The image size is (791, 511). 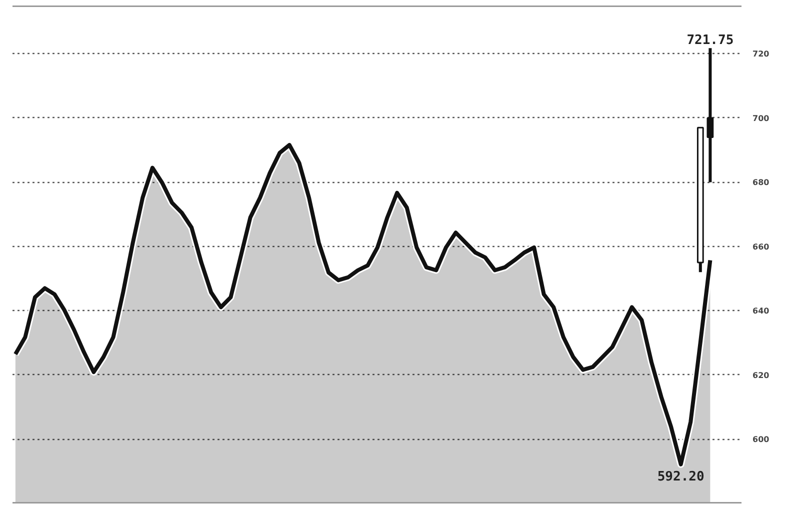 What do you see at coordinates (761, 375) in the screenshot?
I see `y-tick-label: 620` at bounding box center [761, 375].